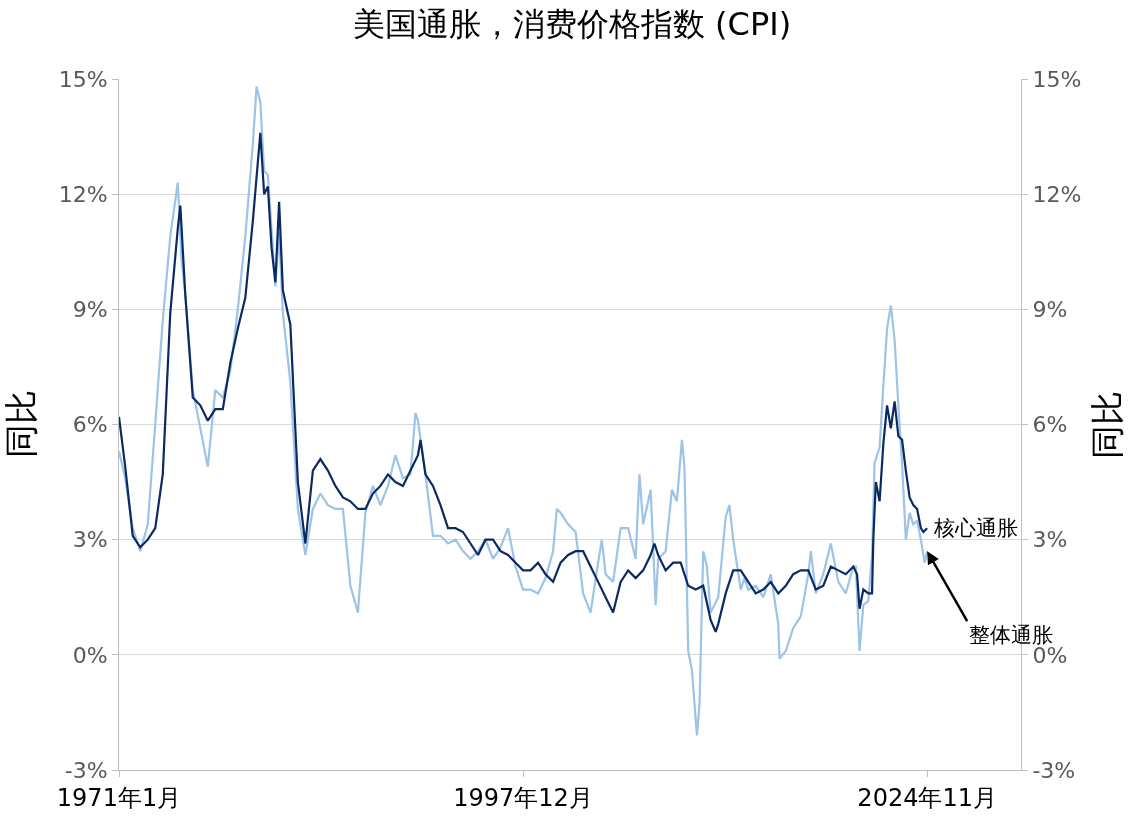 The width and height of the screenshot is (1144, 834). I want to click on y-axis-title: 同比, so click(21, 424).